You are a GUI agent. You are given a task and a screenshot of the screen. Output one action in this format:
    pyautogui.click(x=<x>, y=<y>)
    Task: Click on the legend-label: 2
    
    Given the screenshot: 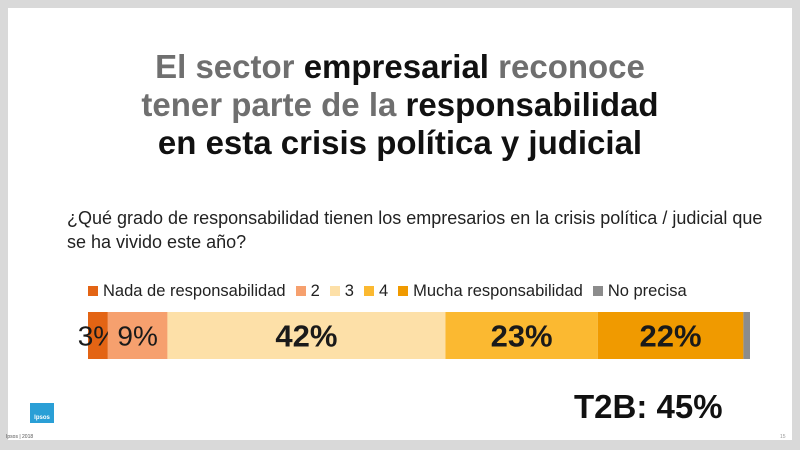 What is the action you would take?
    pyautogui.click(x=315, y=290)
    